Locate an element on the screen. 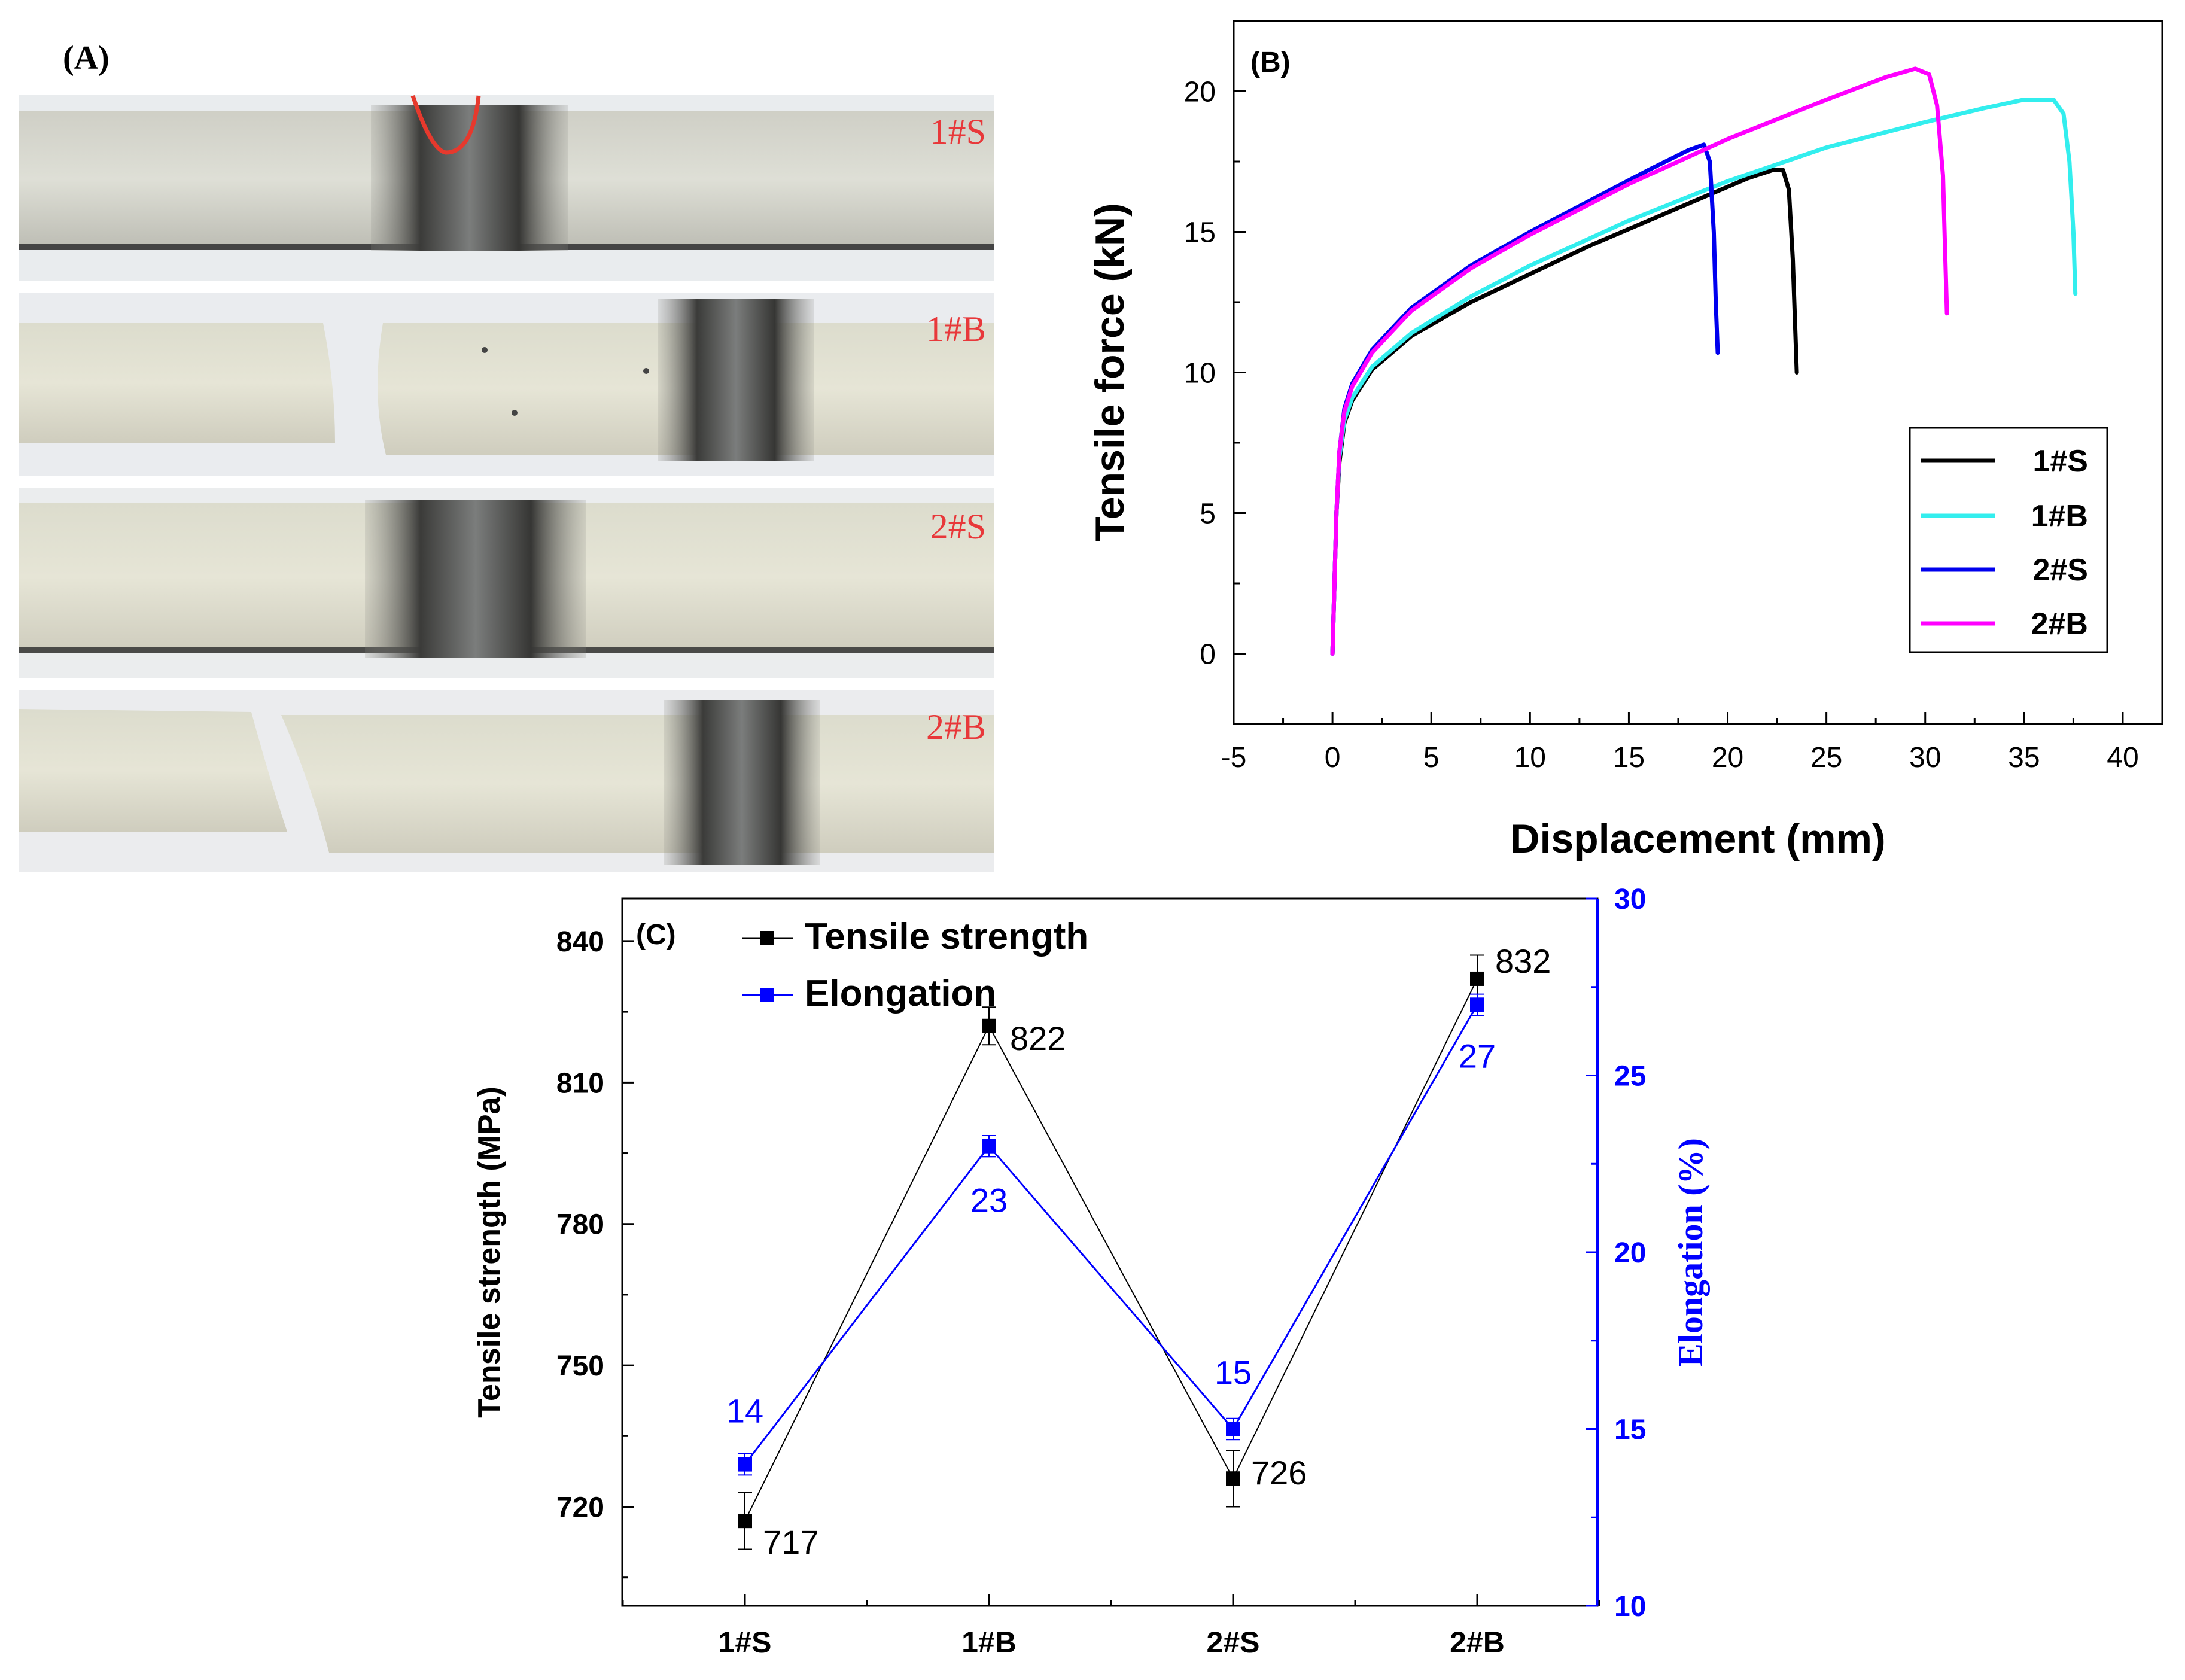  y-tick-label-720: 720 is located at coordinates (580, 1508).